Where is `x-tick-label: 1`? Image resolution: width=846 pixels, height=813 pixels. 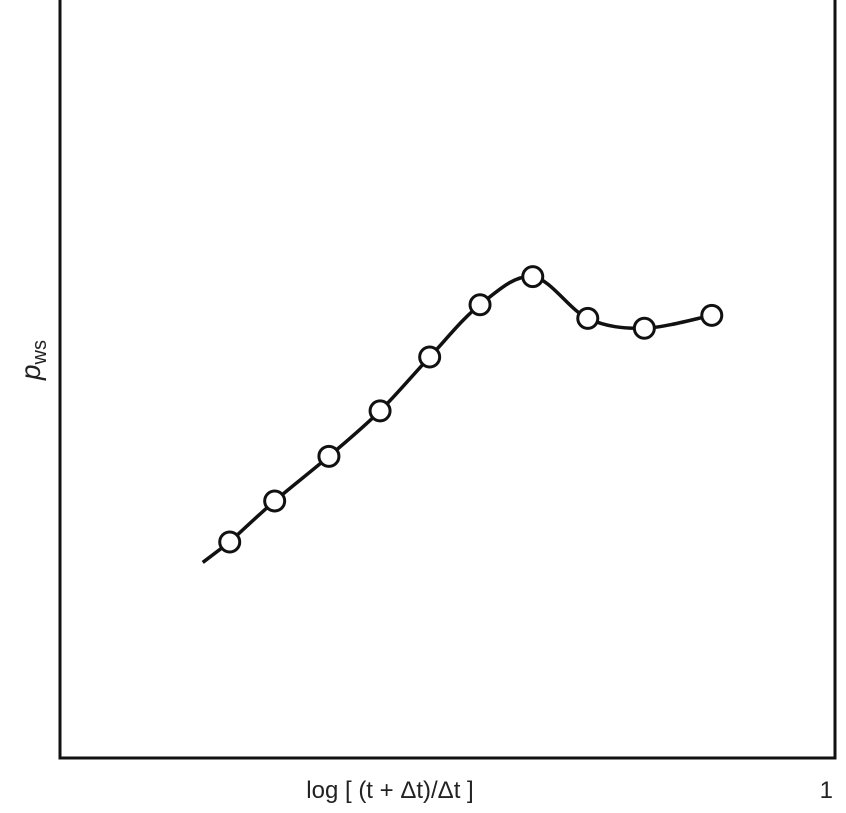
x-tick-label: 1 is located at coordinates (826, 790).